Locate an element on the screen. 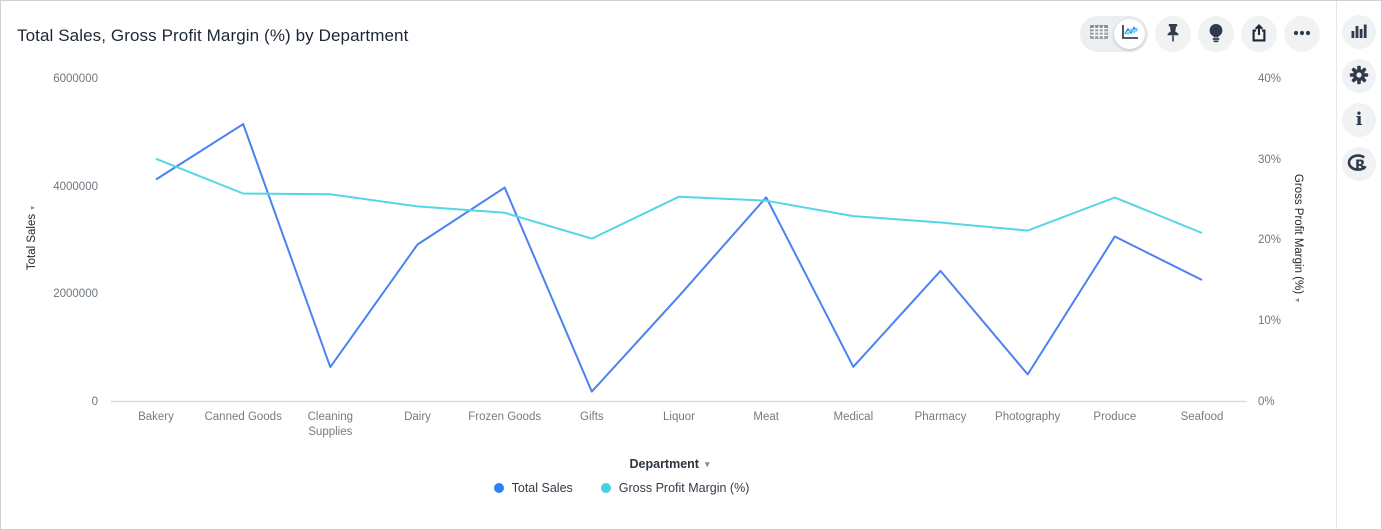 The width and height of the screenshot is (1382, 530). right-sidebar: i R is located at coordinates (1358, 265).